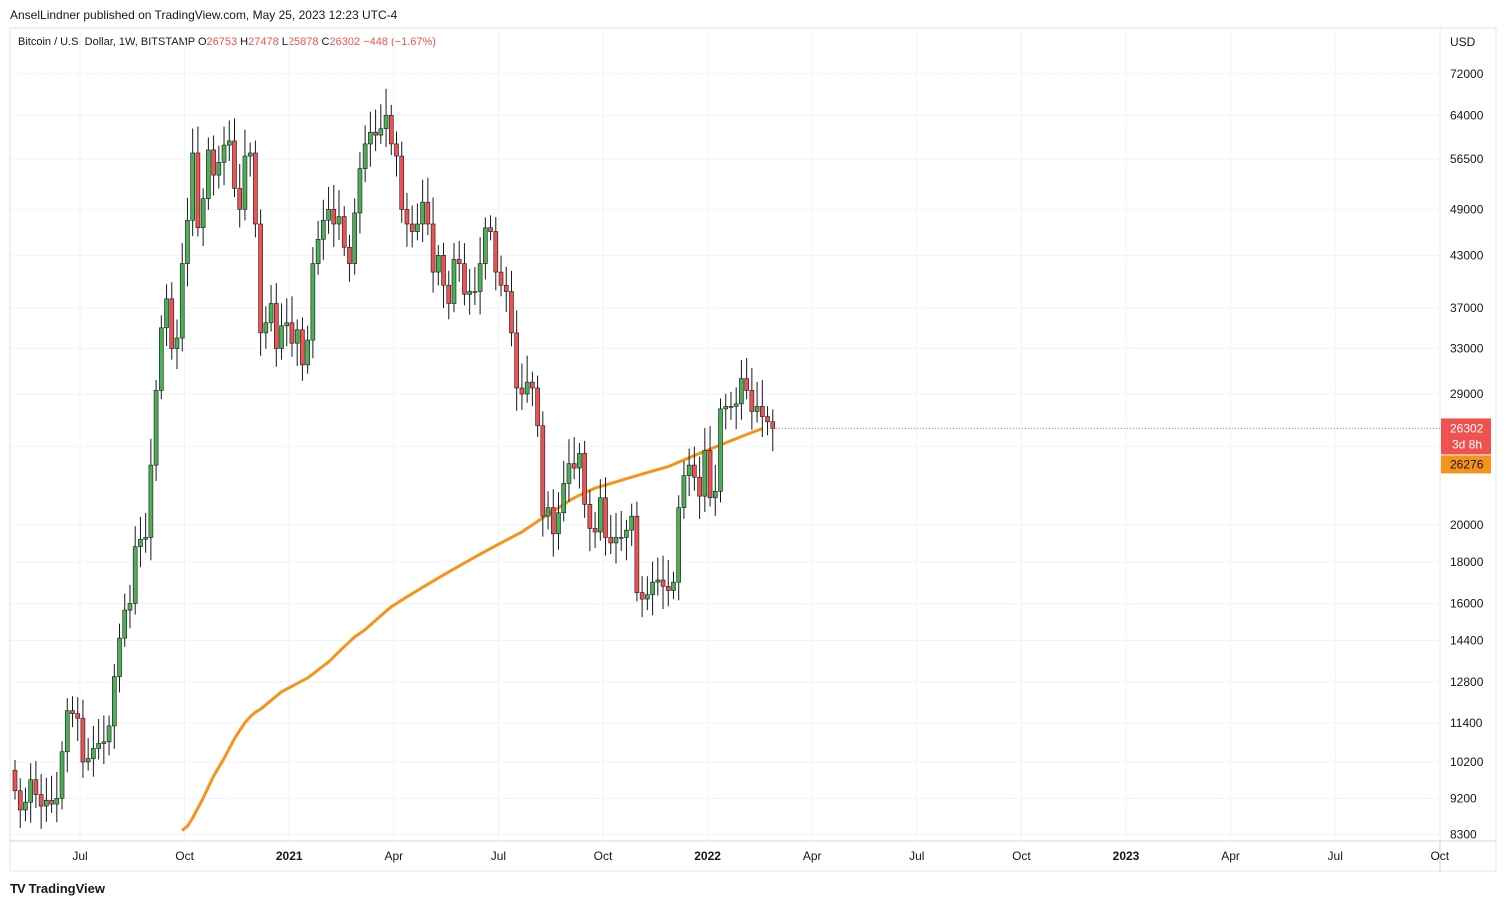  What do you see at coordinates (1467, 525) in the screenshot?
I see `price-tick-label: 20000` at bounding box center [1467, 525].